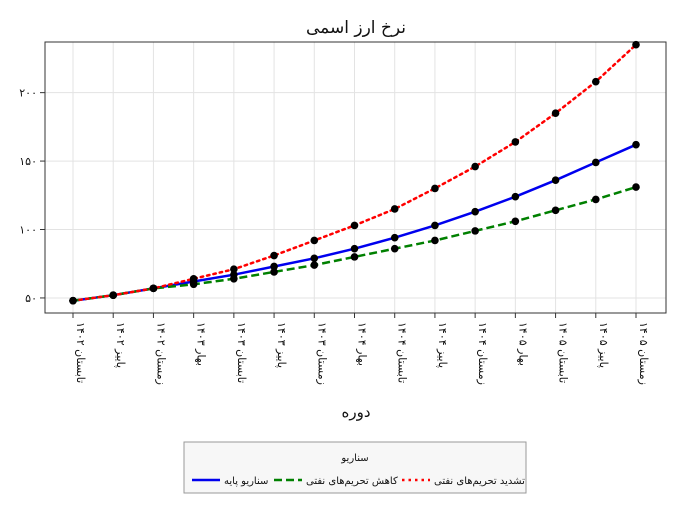 This screenshot has height=507, width=677. I want to click on x-tick-label: ۱۴۰۲ پاییز, so click(120, 345).